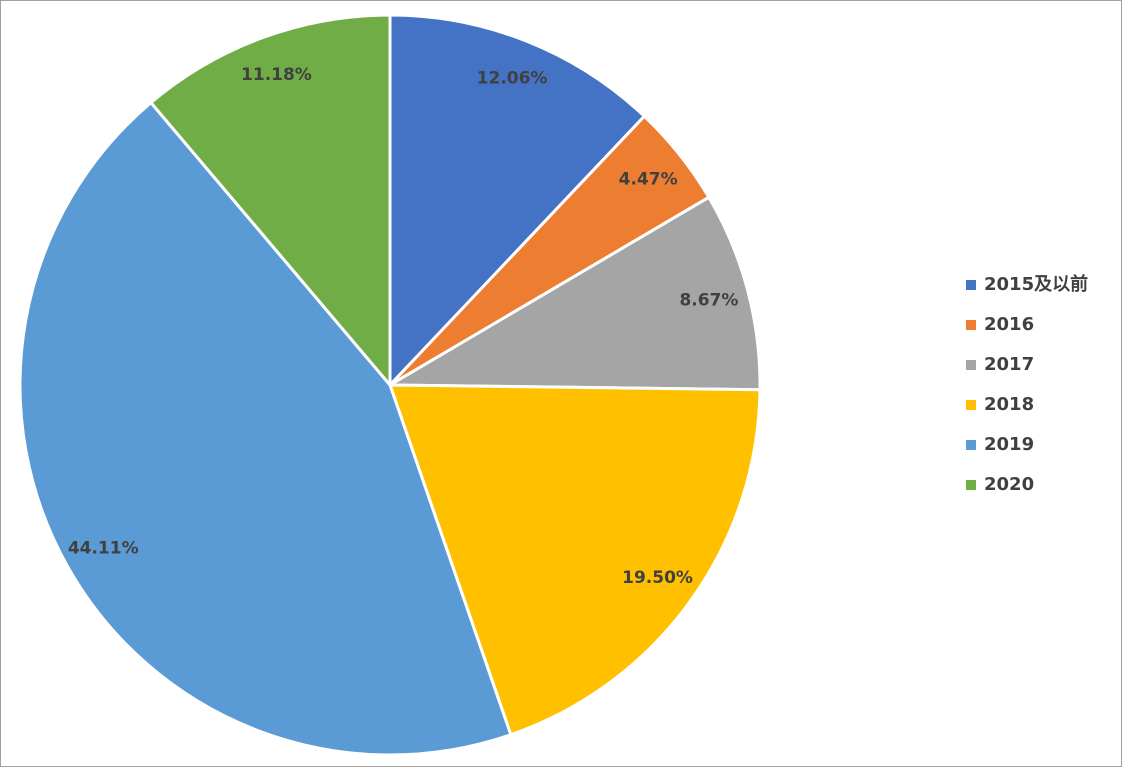  I want to click on legend-label: 2016, so click(1009, 324).